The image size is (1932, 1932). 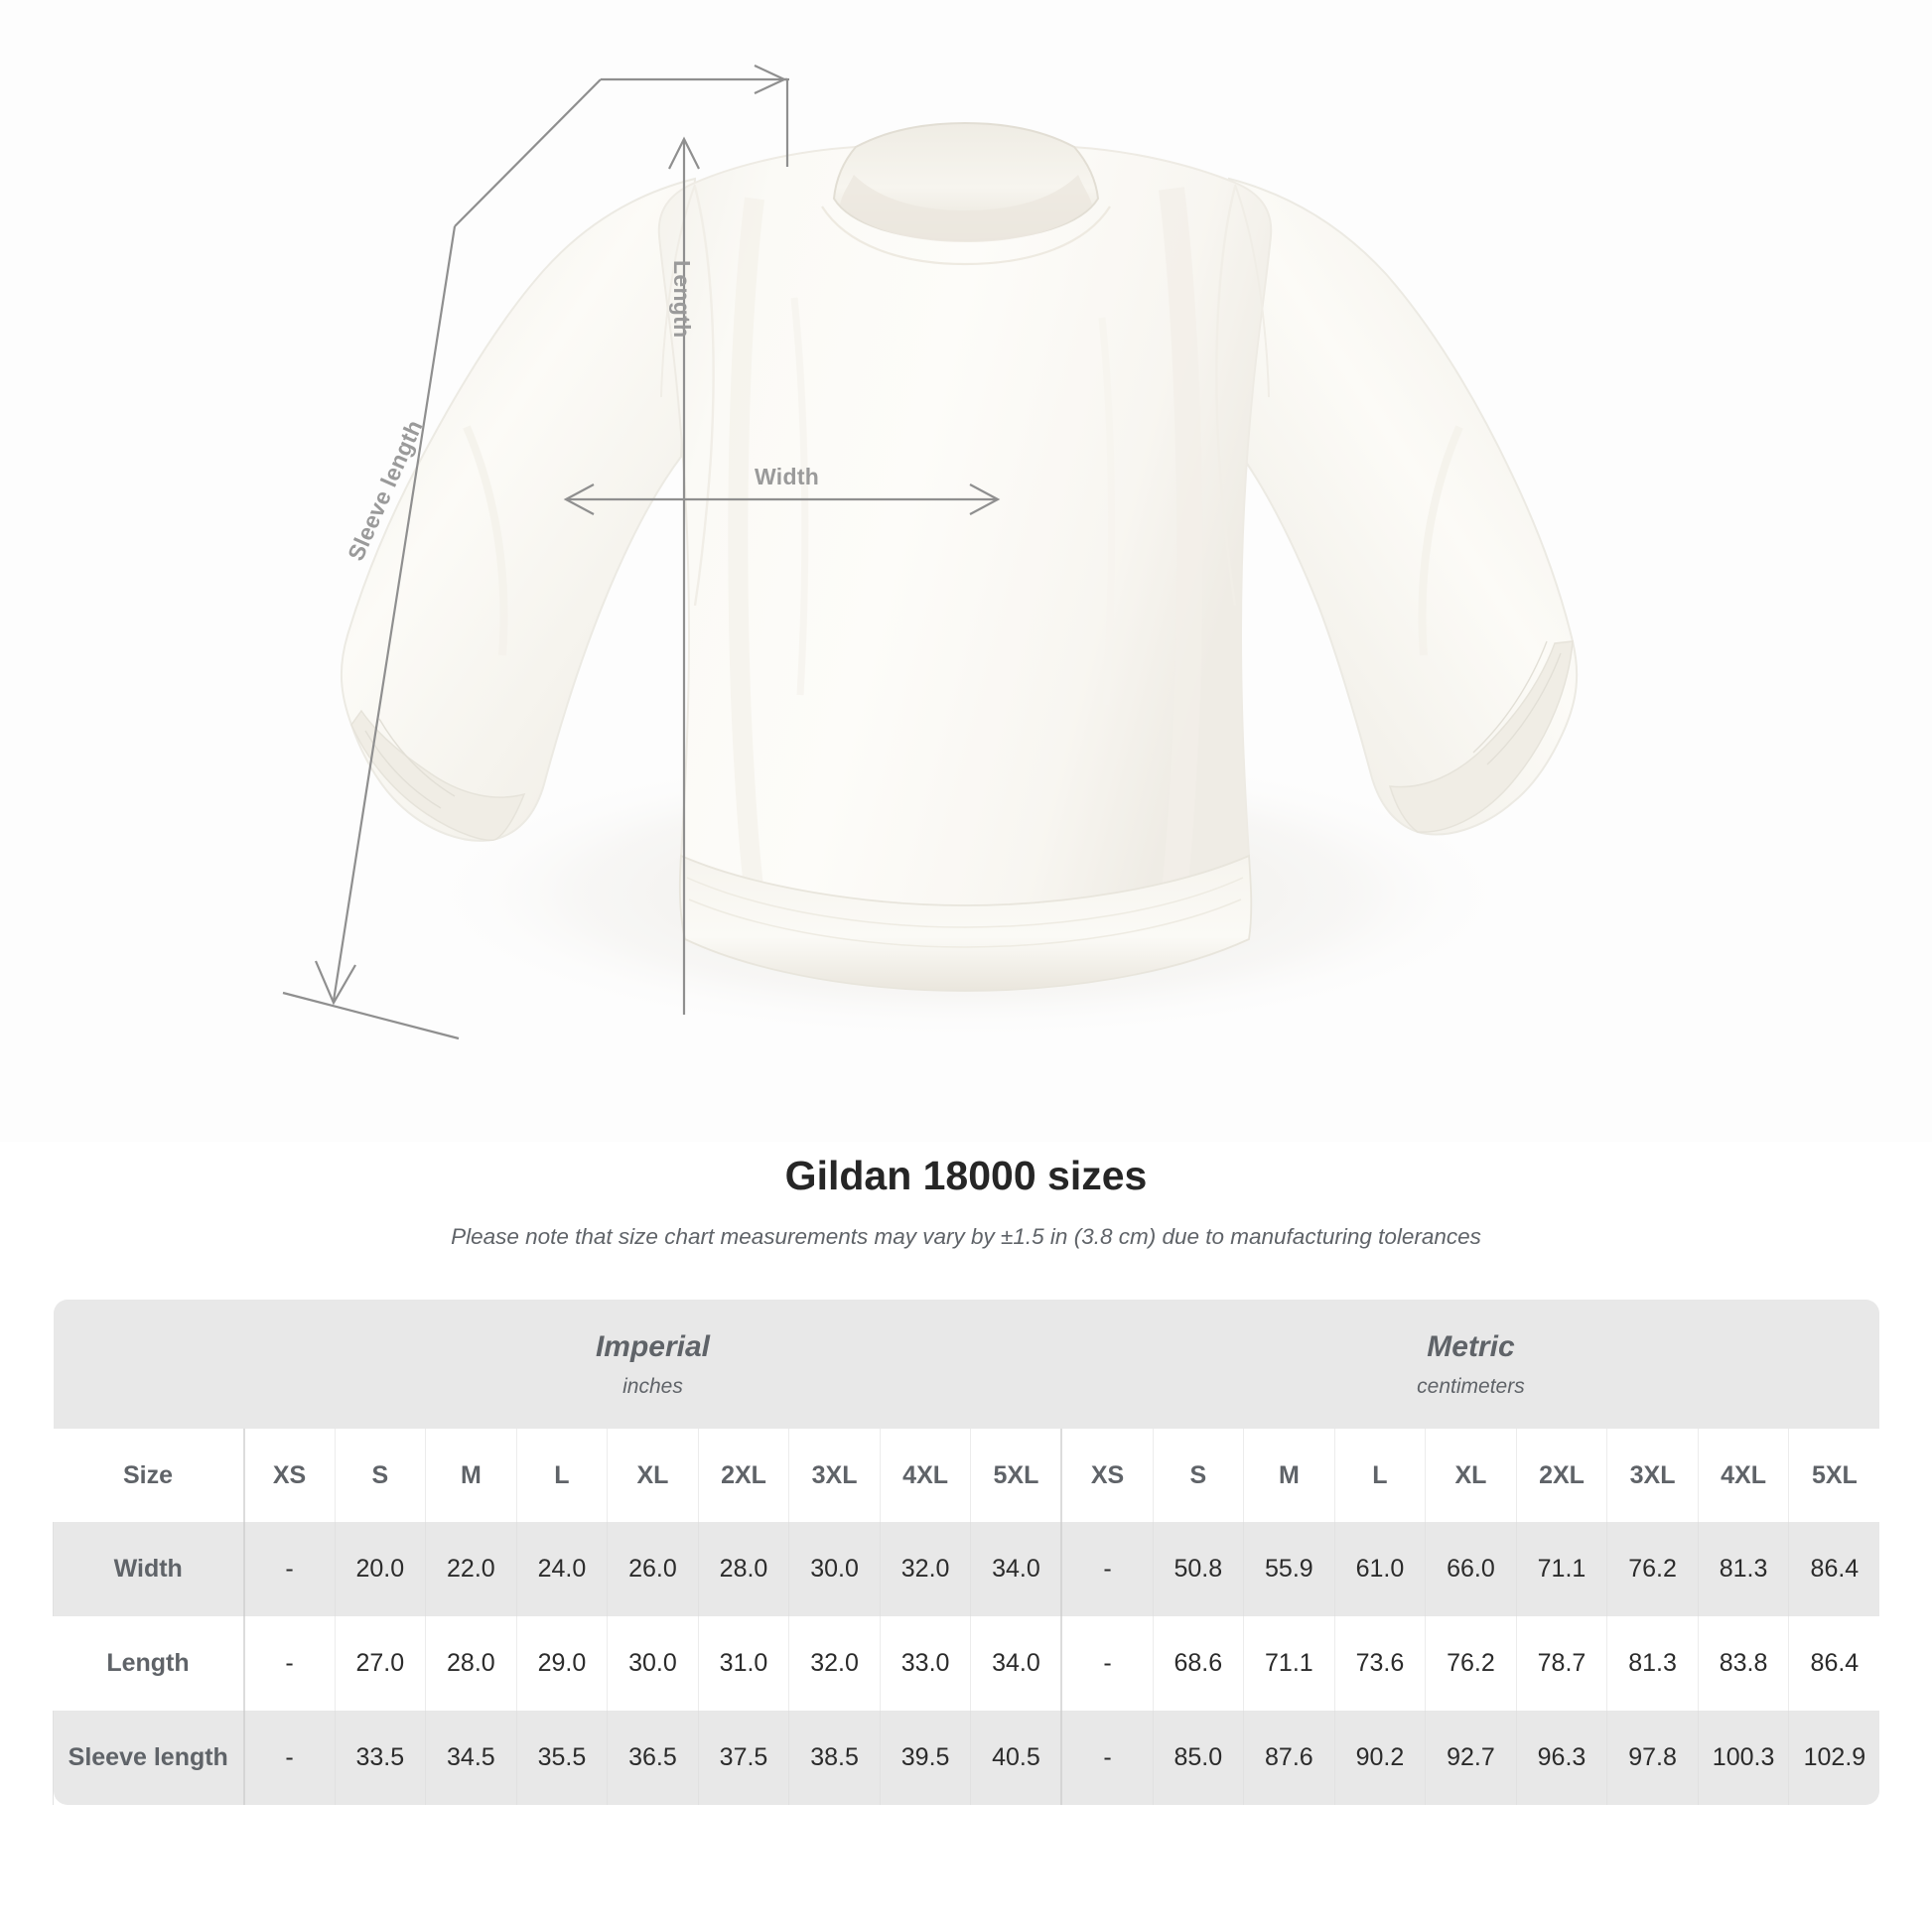 I want to click on size-header-imperial-l: L, so click(x=561, y=1476).